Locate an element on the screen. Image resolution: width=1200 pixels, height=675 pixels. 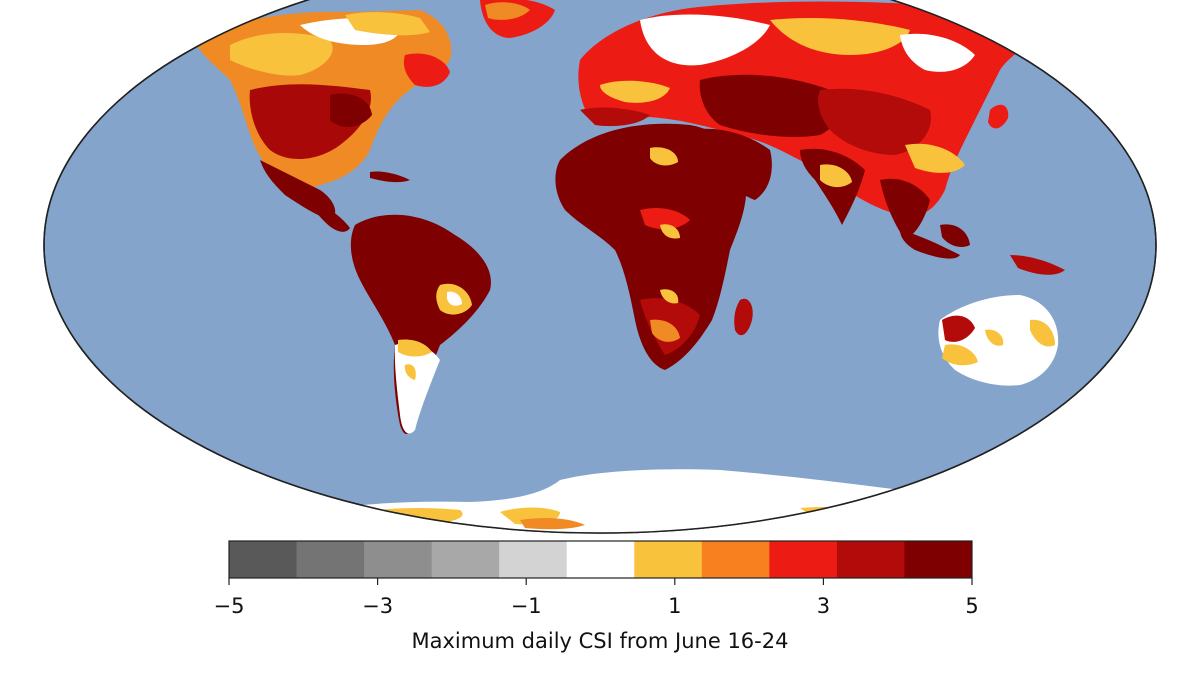
colorbar-segments is located at coordinates (601, 559).